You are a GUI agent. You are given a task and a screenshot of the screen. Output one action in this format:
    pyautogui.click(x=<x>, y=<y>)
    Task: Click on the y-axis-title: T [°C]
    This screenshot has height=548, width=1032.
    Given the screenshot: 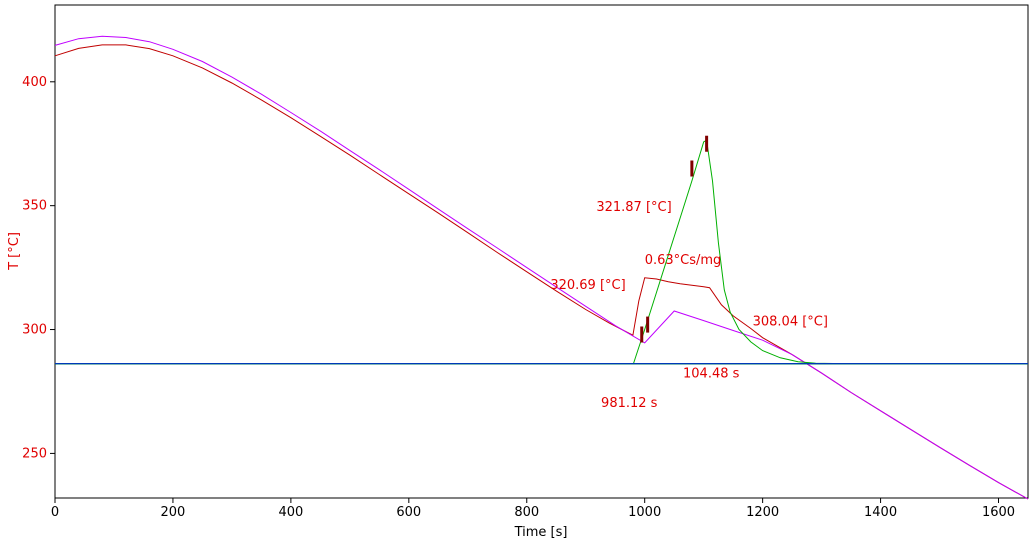 What is the action you would take?
    pyautogui.click(x=14, y=251)
    